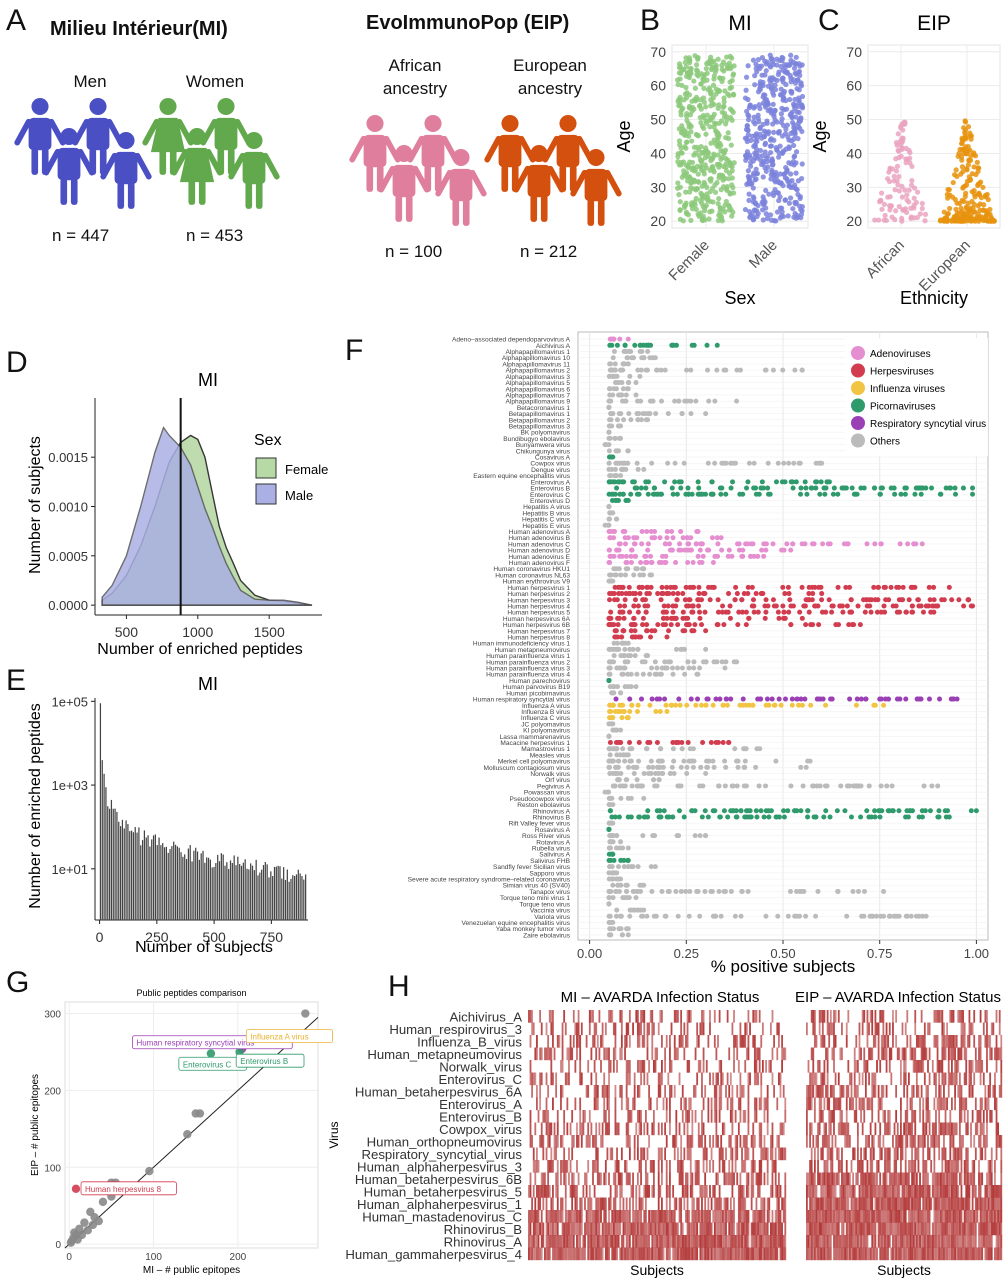 The height and width of the screenshot is (1280, 1007). Describe the element at coordinates (550, 77) in the screenshot. I see `group-label-european: European ancestry` at that location.